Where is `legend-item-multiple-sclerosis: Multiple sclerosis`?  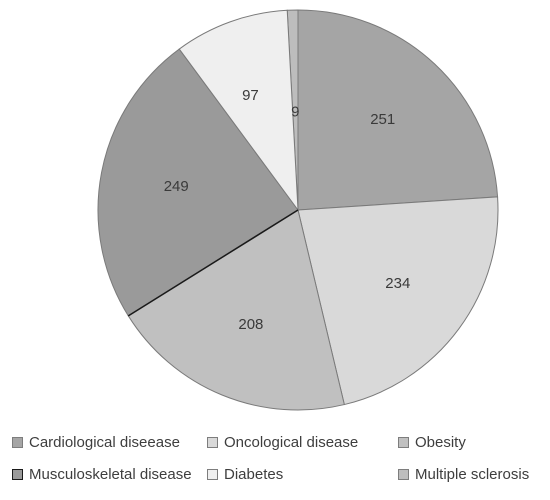
legend-item-multiple-sclerosis: Multiple sclerosis is located at coordinates (463, 474).